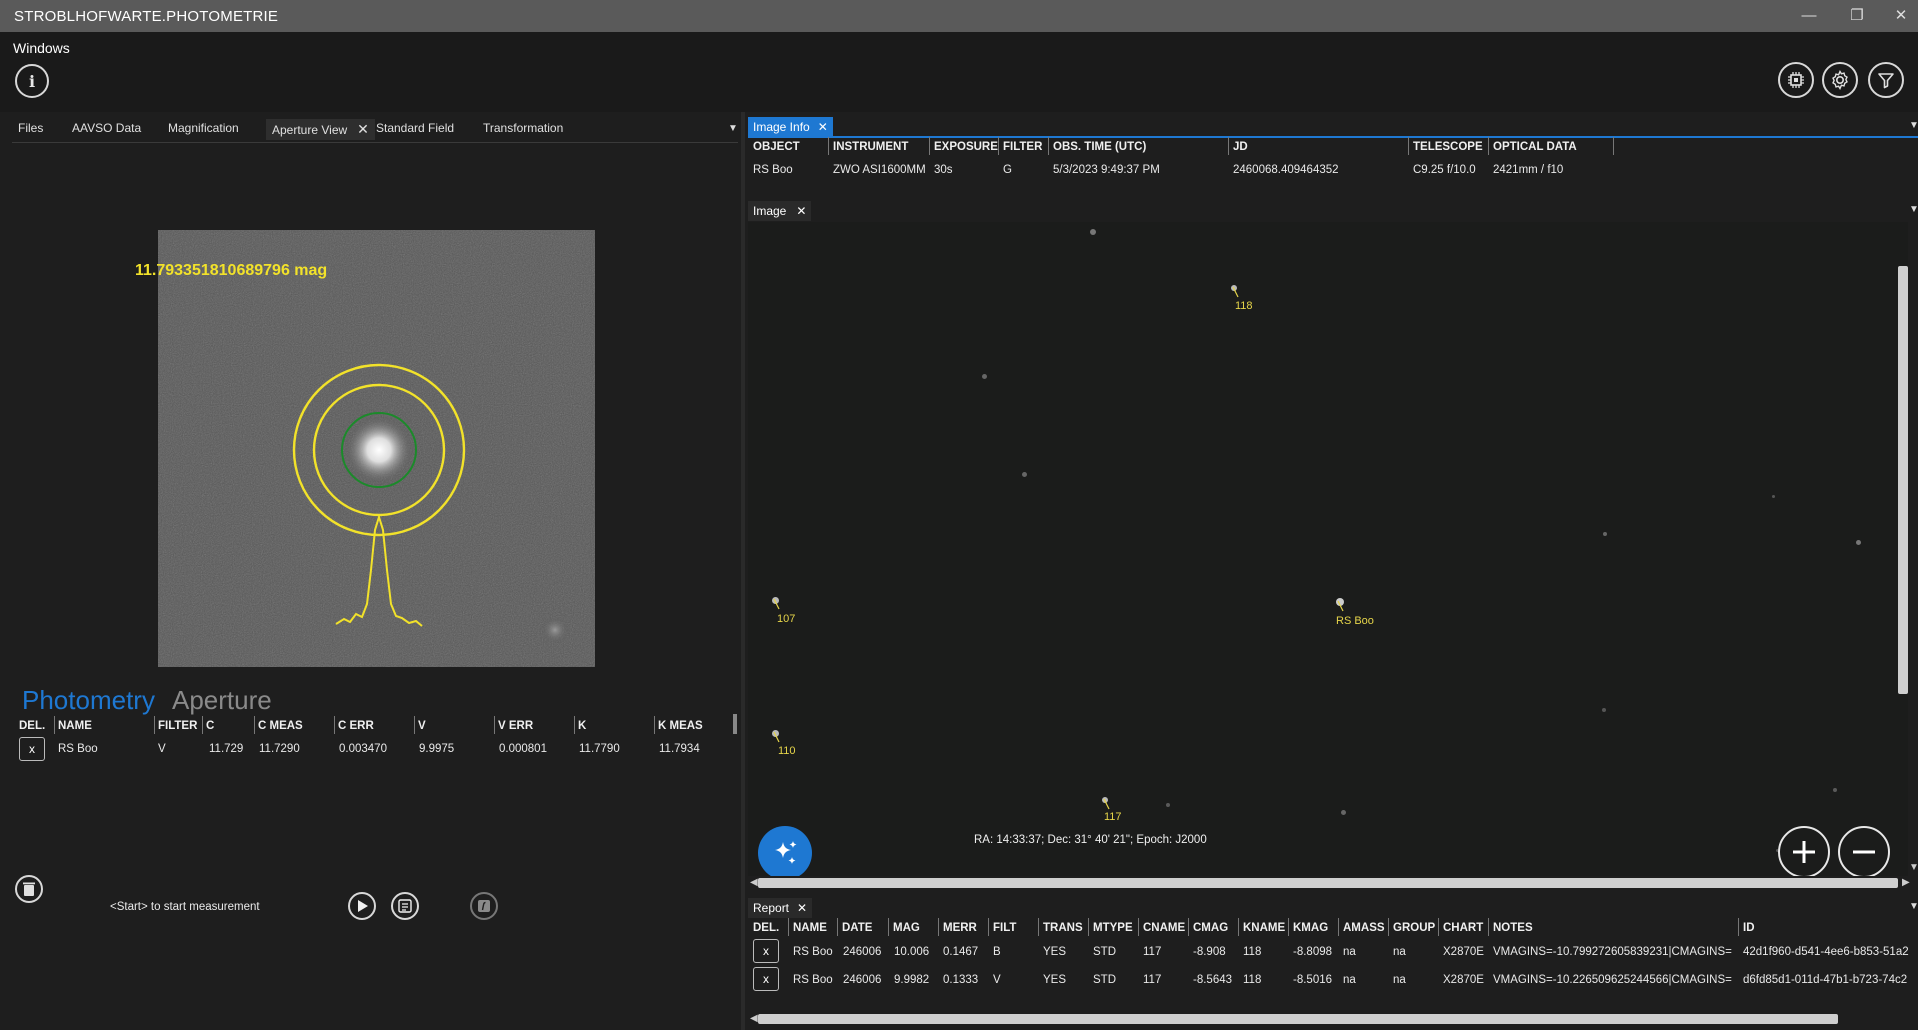 This screenshot has height=1030, width=1918. What do you see at coordinates (813, 952) in the screenshot?
I see `cell-name: RS Boo` at bounding box center [813, 952].